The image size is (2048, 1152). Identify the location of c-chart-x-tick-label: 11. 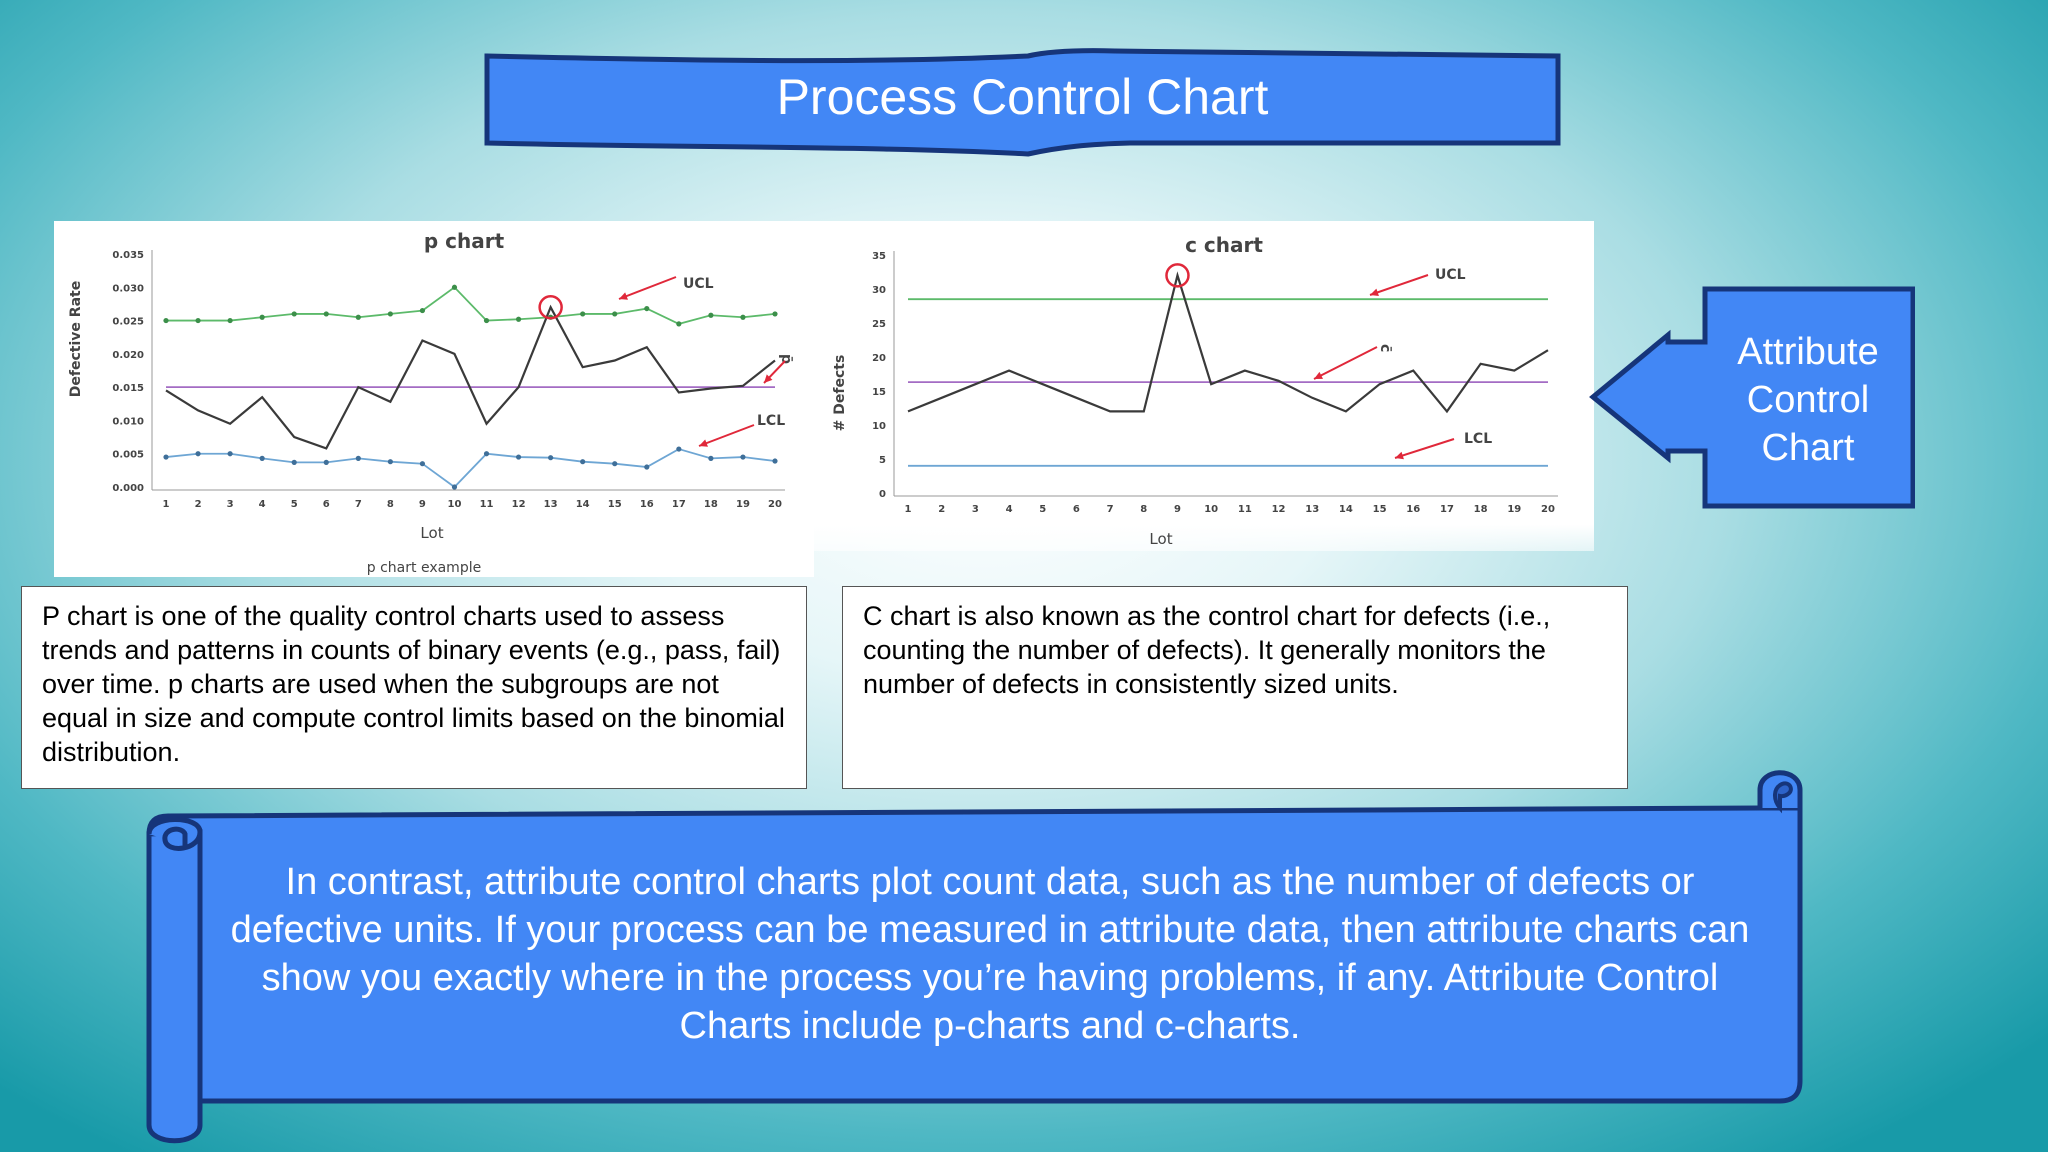
(1245, 509).